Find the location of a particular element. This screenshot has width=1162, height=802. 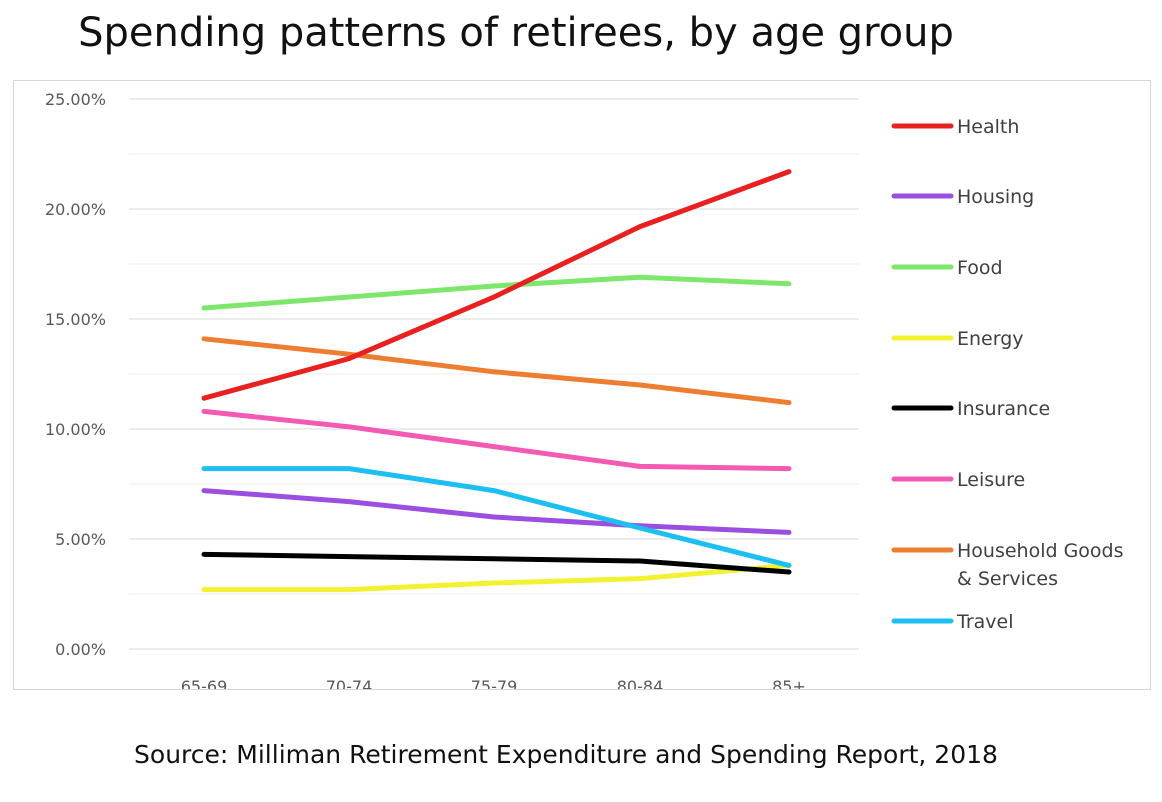

legend-label-leisure: Leisure is located at coordinates (991, 480).